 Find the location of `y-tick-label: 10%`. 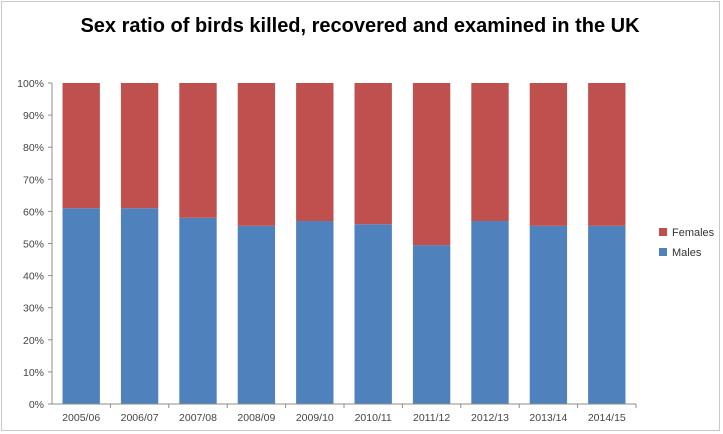

y-tick-label: 10% is located at coordinates (33, 373).